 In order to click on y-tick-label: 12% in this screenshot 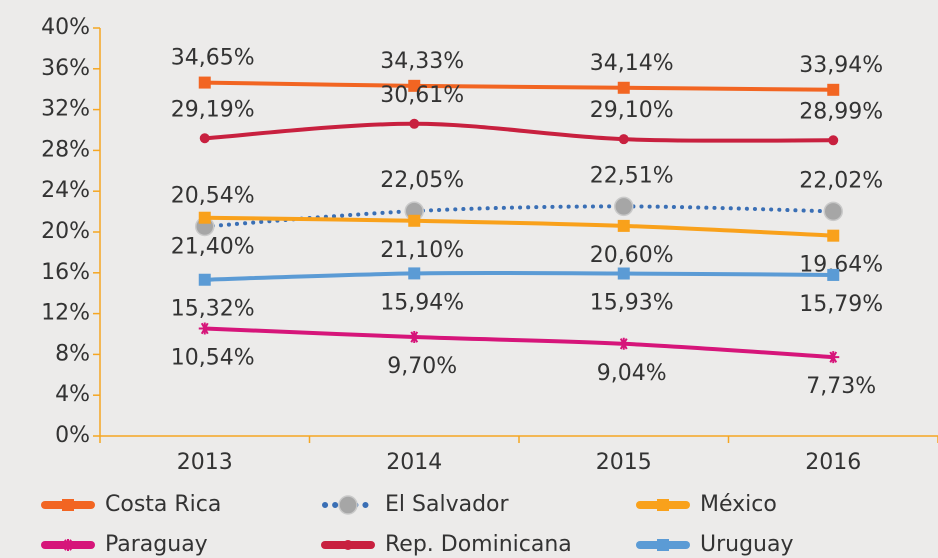, I will do `click(65, 313)`.